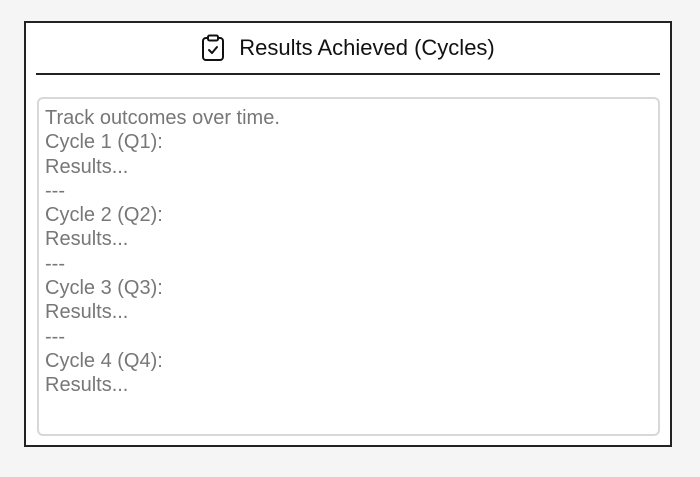 The height and width of the screenshot is (477, 700). Describe the element at coordinates (367, 47) in the screenshot. I see `card-title: Results Achieved (Cycles)` at that location.